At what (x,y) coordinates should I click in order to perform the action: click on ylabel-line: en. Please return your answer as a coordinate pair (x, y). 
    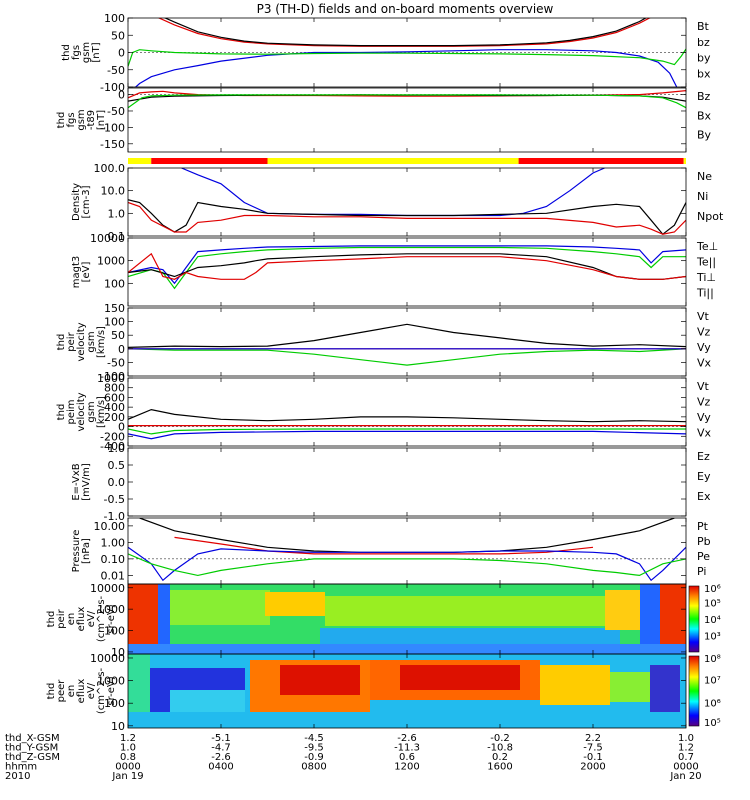
    Looking at the image, I should click on (71, 691).